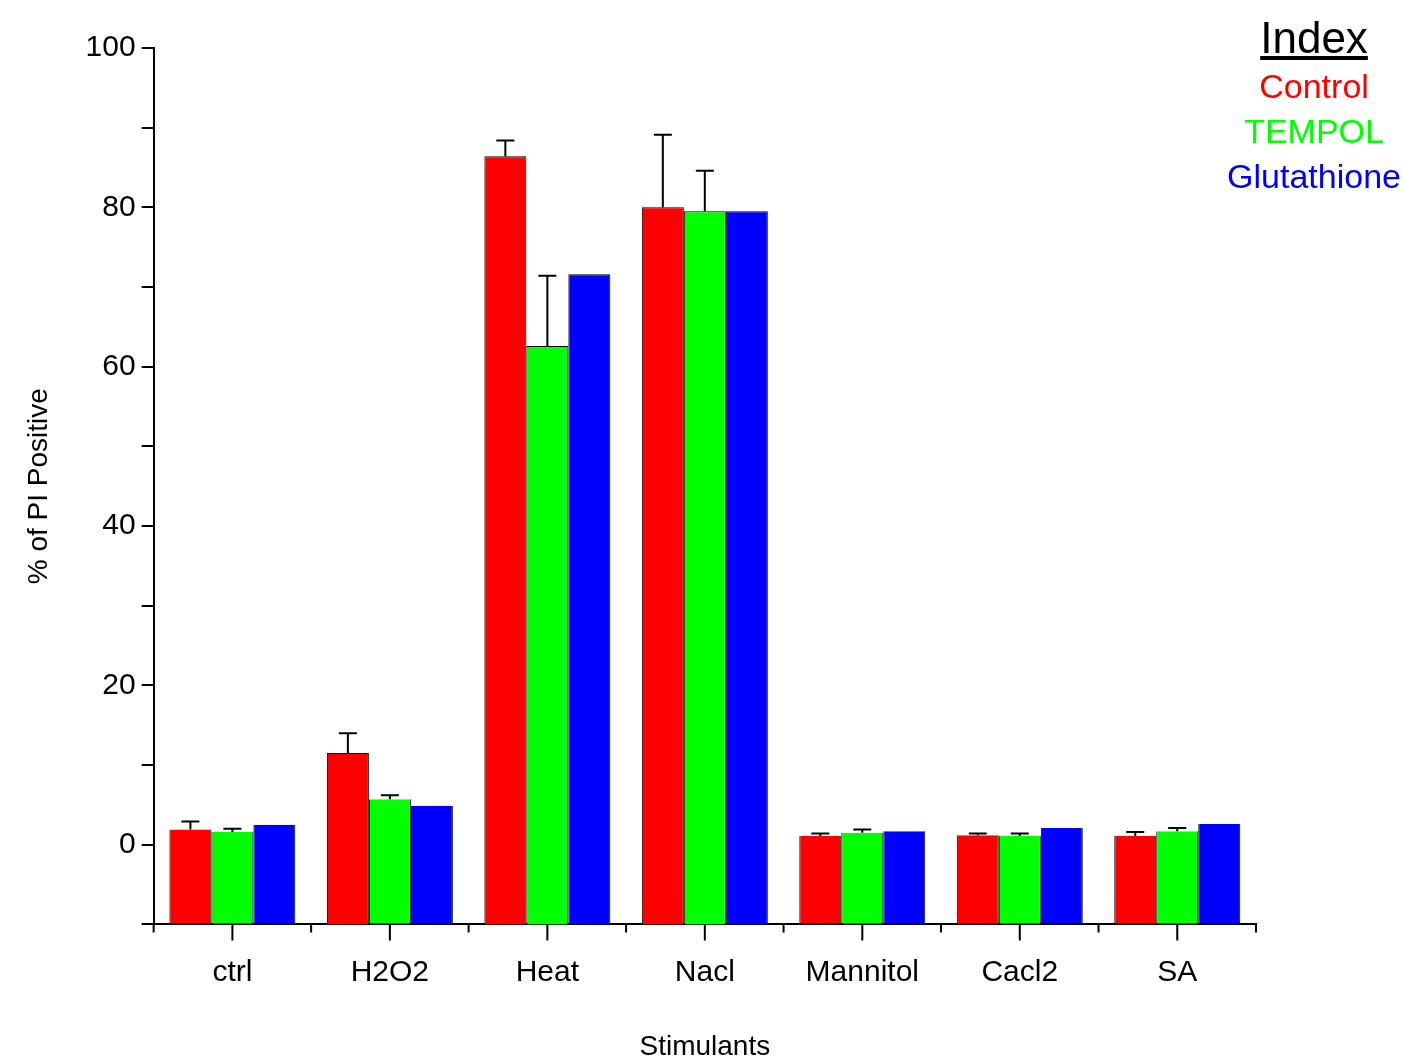 Image resolution: width=1403 pixels, height=1060 pixels. What do you see at coordinates (119, 205) in the screenshot?
I see `y-tick-label: 80` at bounding box center [119, 205].